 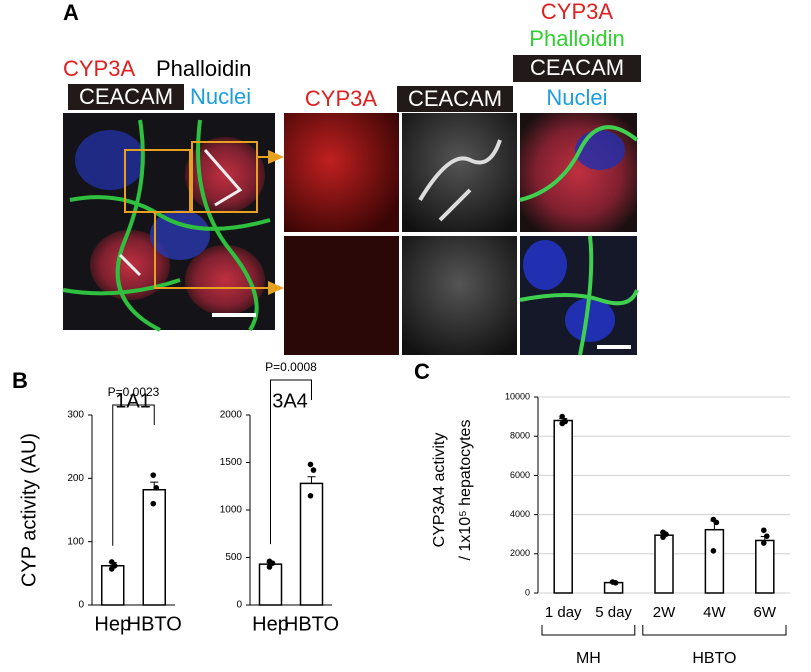 I want to click on stain-label: Phalloidin, so click(x=203, y=68).